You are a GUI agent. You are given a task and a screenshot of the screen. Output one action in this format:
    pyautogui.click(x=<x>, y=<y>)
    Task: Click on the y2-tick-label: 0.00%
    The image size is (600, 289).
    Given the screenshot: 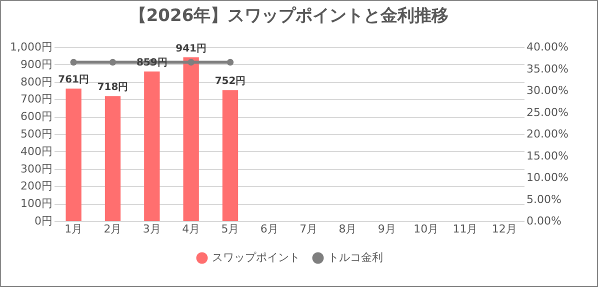 What is the action you would take?
    pyautogui.click(x=544, y=221)
    